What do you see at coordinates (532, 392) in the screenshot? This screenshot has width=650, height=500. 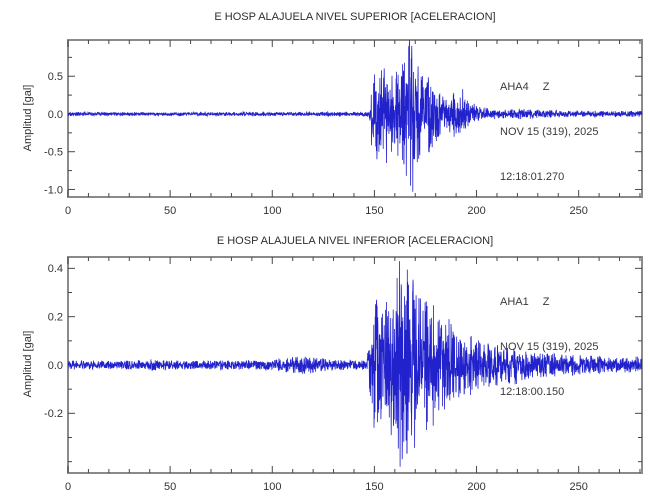 I see `plot2-time-line: 12:18:00.150` at bounding box center [532, 392].